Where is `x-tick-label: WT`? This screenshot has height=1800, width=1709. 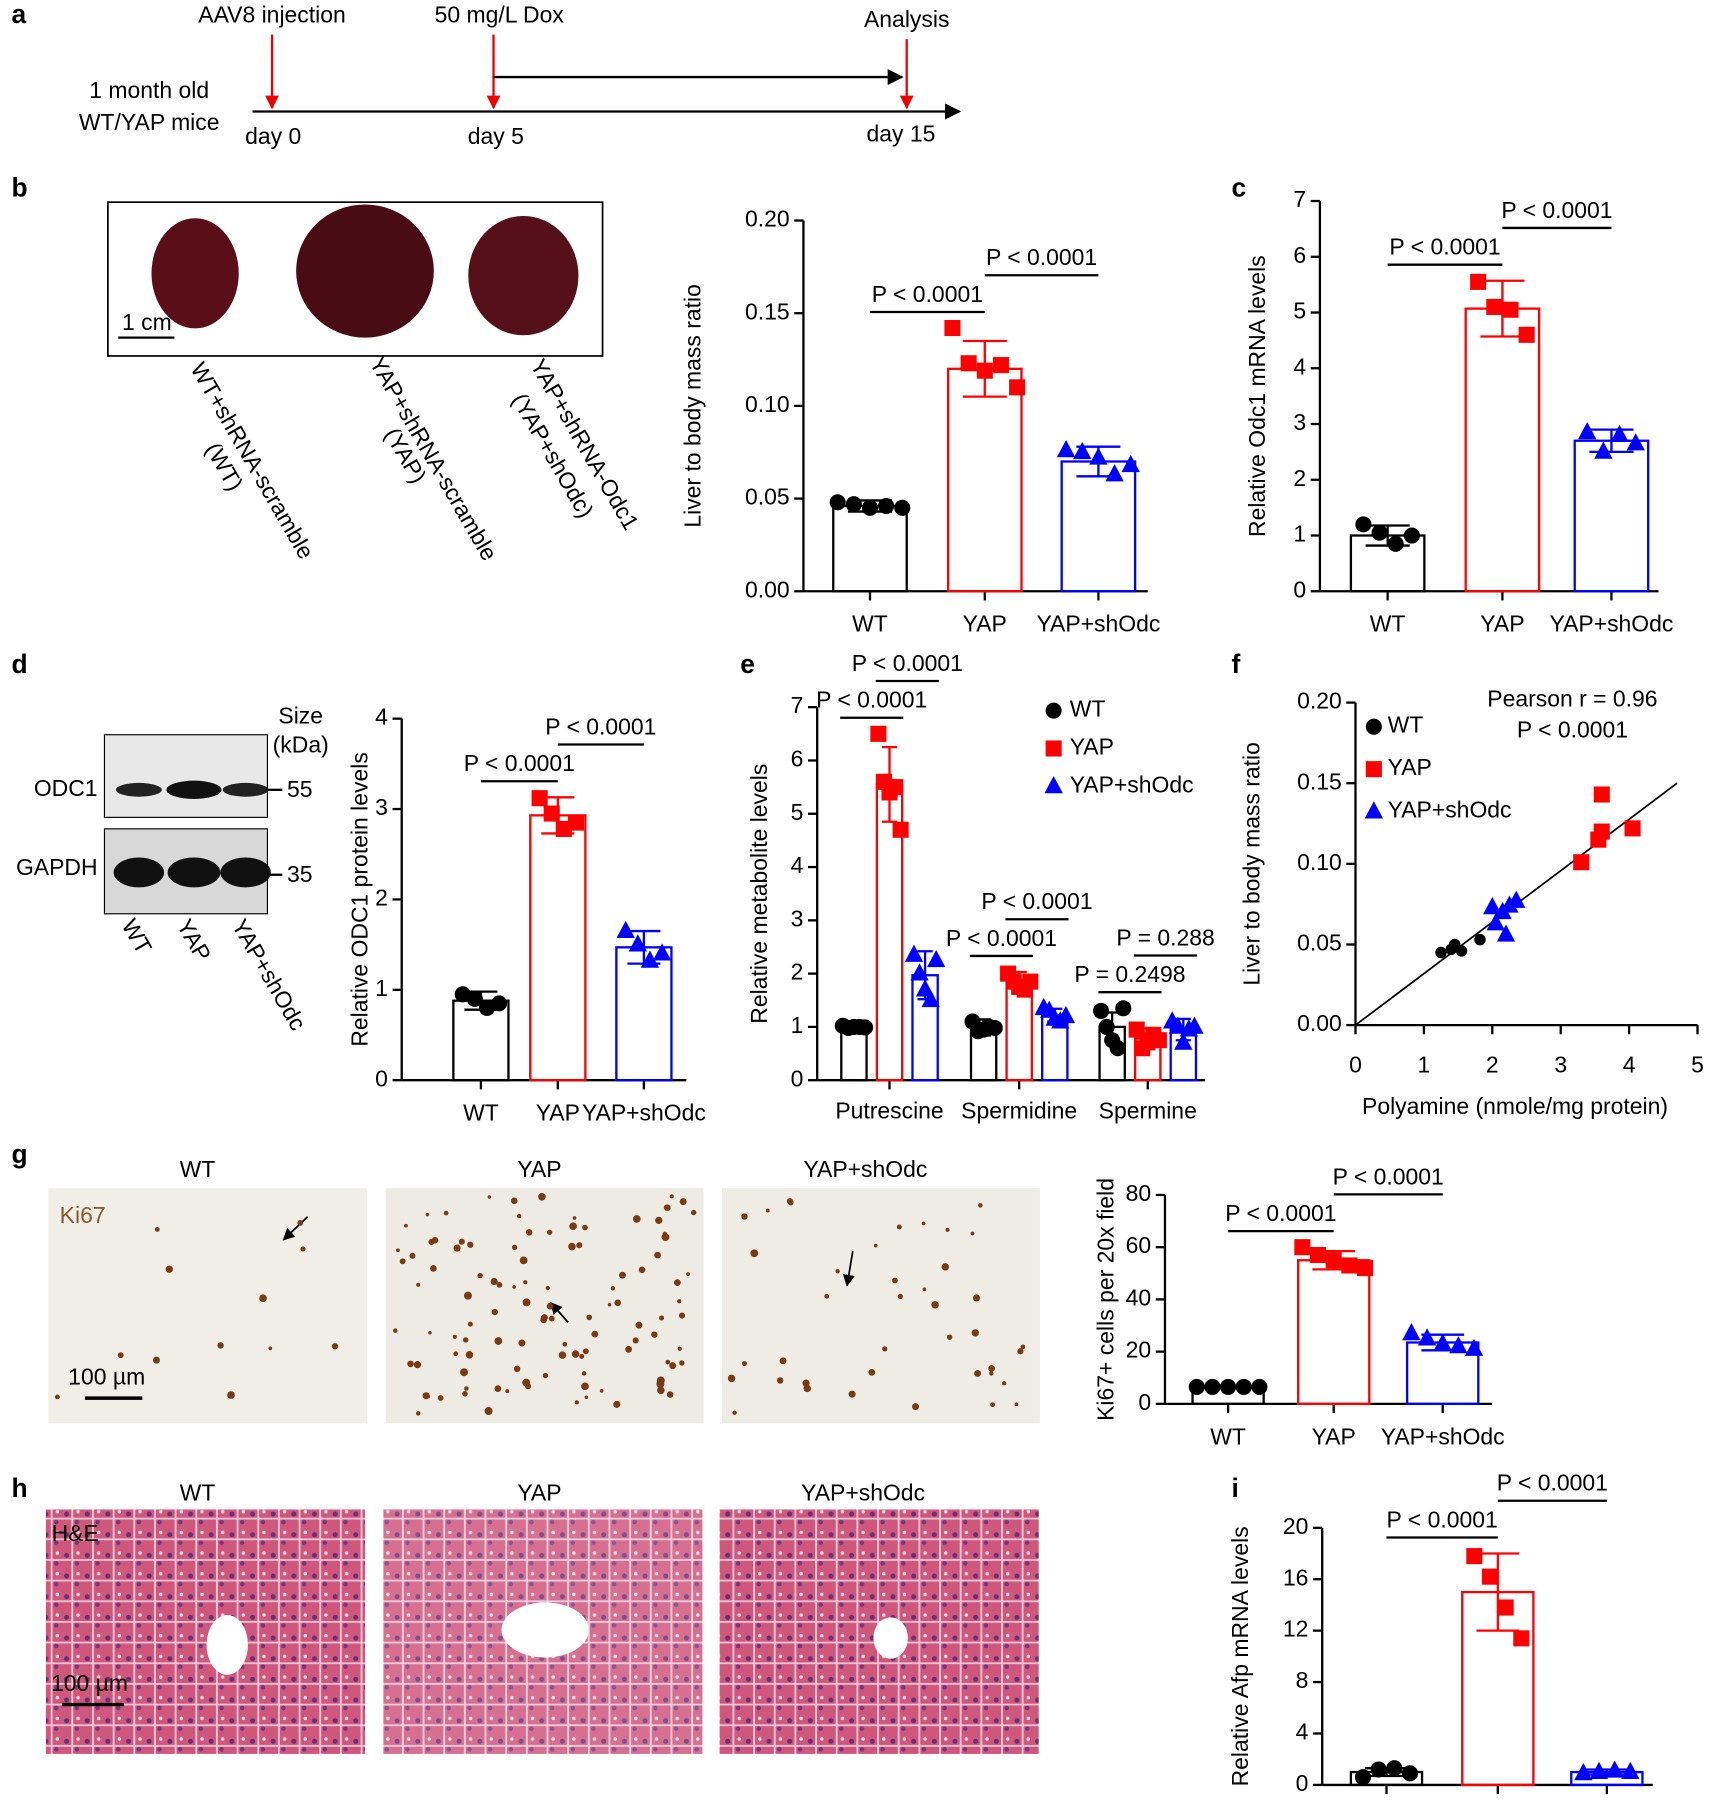
x-tick-label: WT is located at coordinates (870, 624).